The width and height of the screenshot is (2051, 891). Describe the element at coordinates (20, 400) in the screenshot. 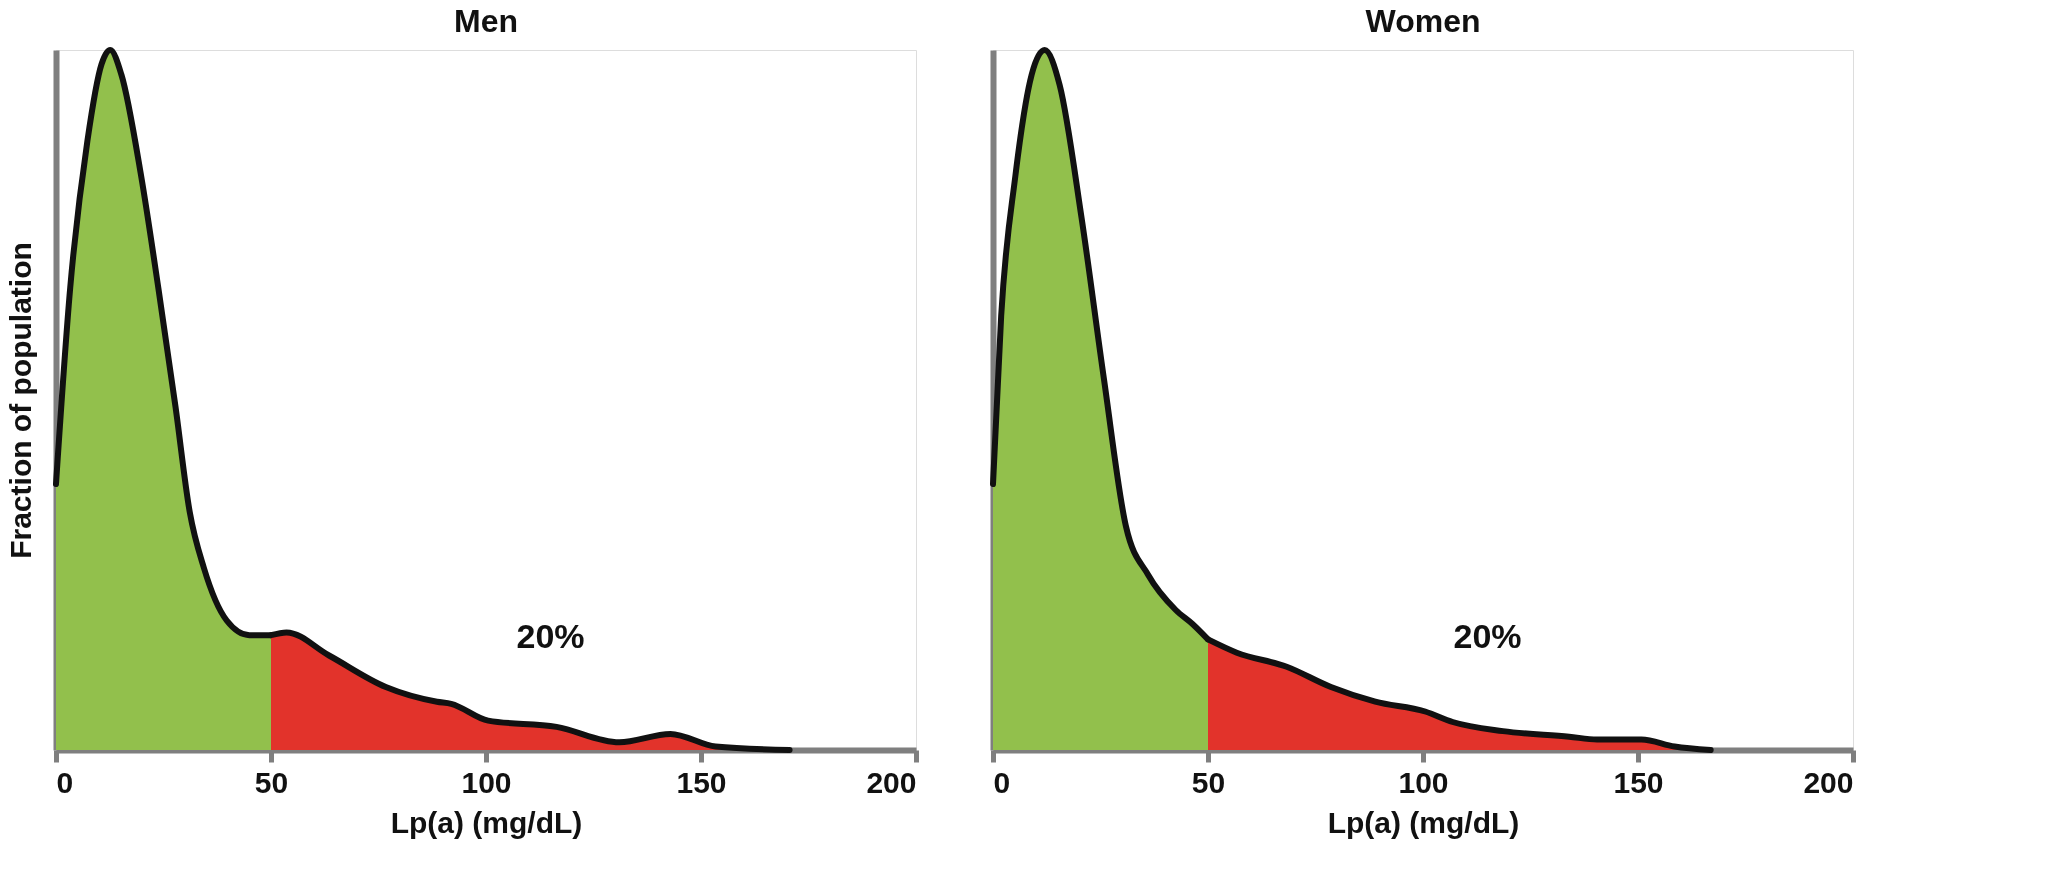

I see `y-axis-title: Fraction of population` at that location.